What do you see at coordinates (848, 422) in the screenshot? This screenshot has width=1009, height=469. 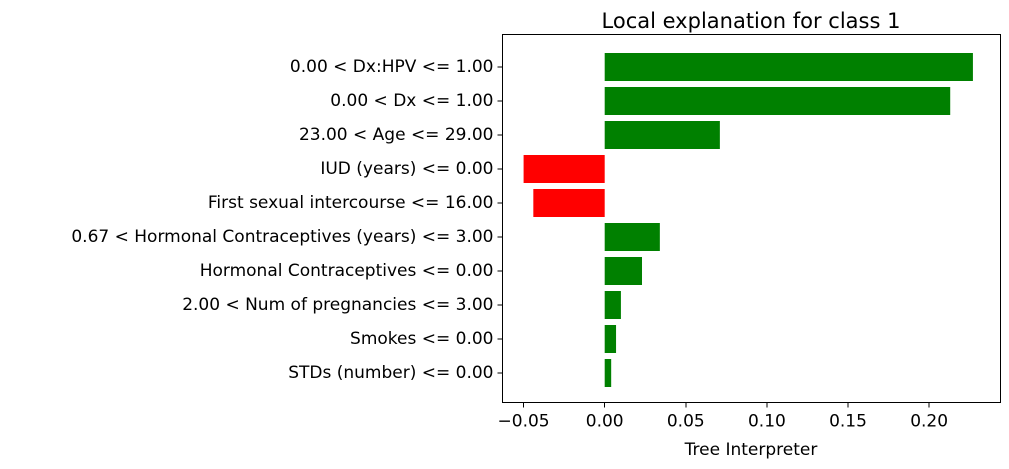 I see `x-tick-label: 0.15` at bounding box center [848, 422].